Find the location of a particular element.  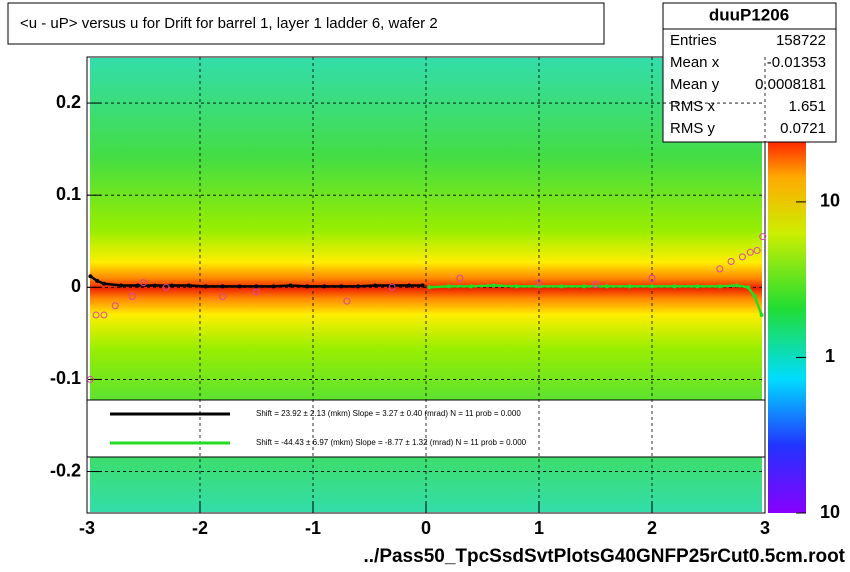

stats-title: duuP1206 is located at coordinates (749, 14).